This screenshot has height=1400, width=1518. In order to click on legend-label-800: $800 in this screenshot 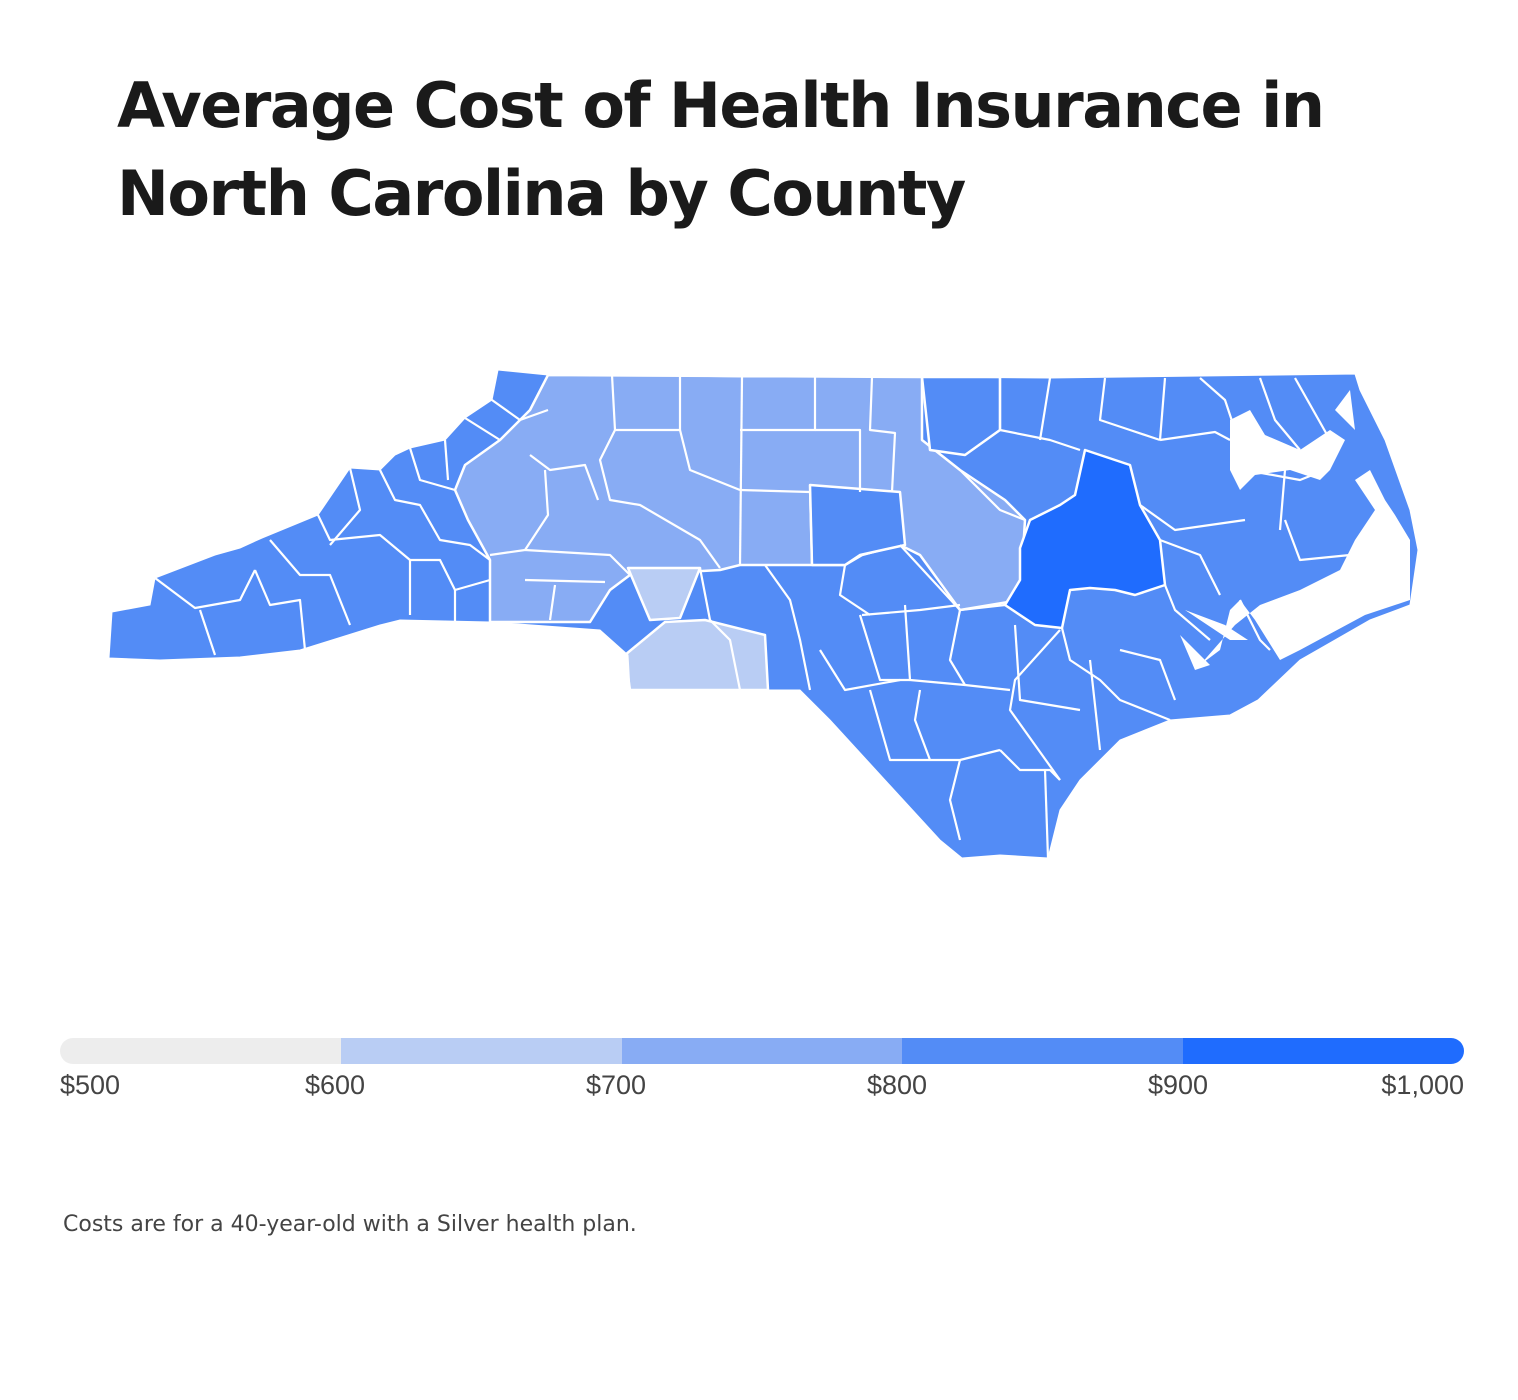, I will do `click(897, 1085)`.